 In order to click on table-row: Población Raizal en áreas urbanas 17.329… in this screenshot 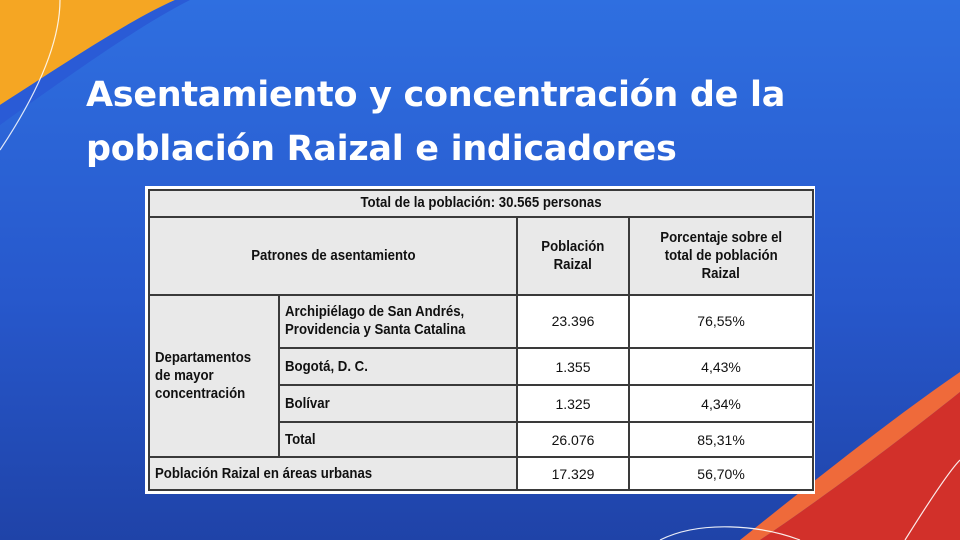, I will do `click(481, 473)`.